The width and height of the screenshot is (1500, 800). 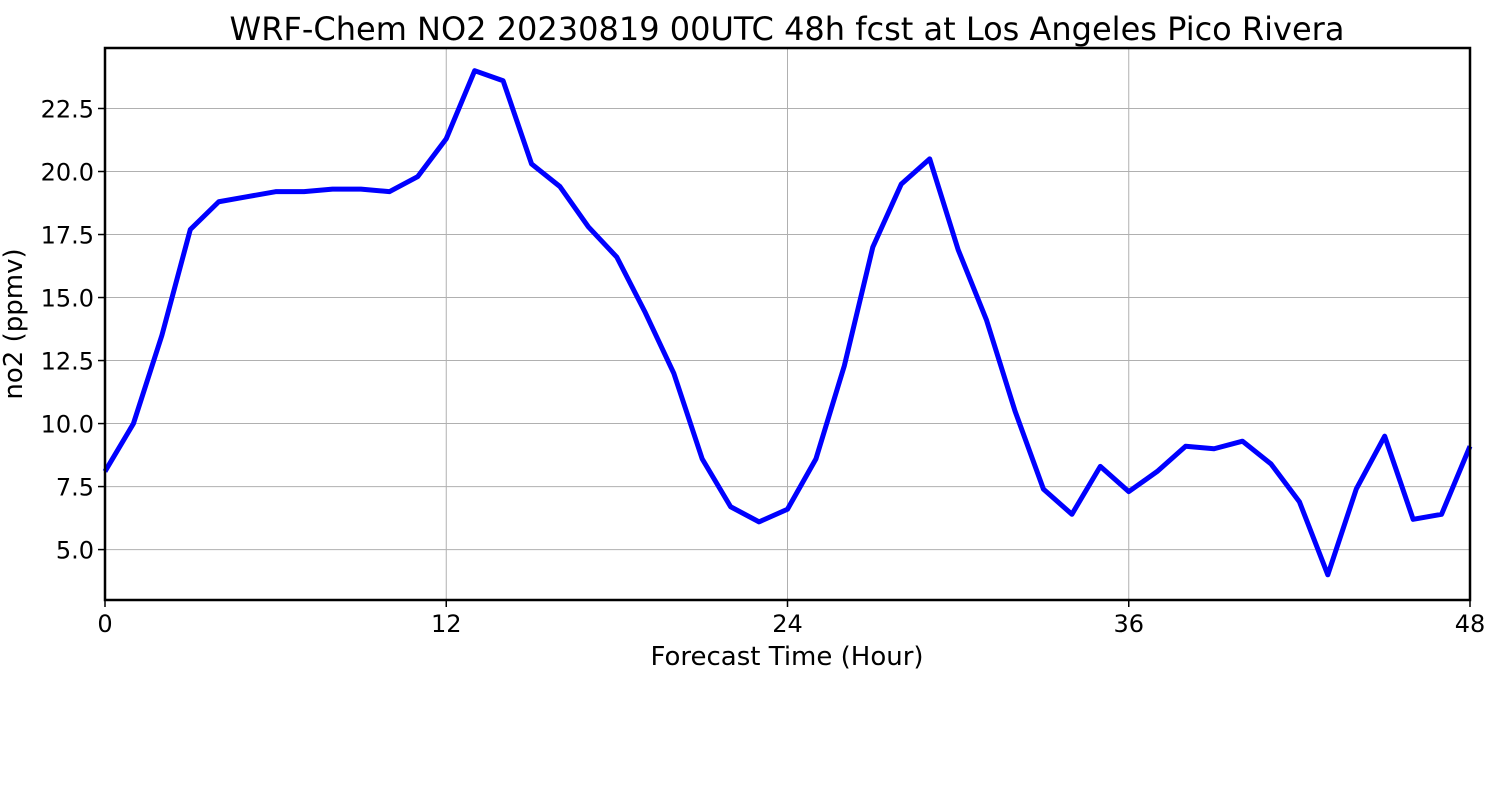 I want to click on x-axis-ticks: 0 12 24 36 48, so click(x=791, y=619).